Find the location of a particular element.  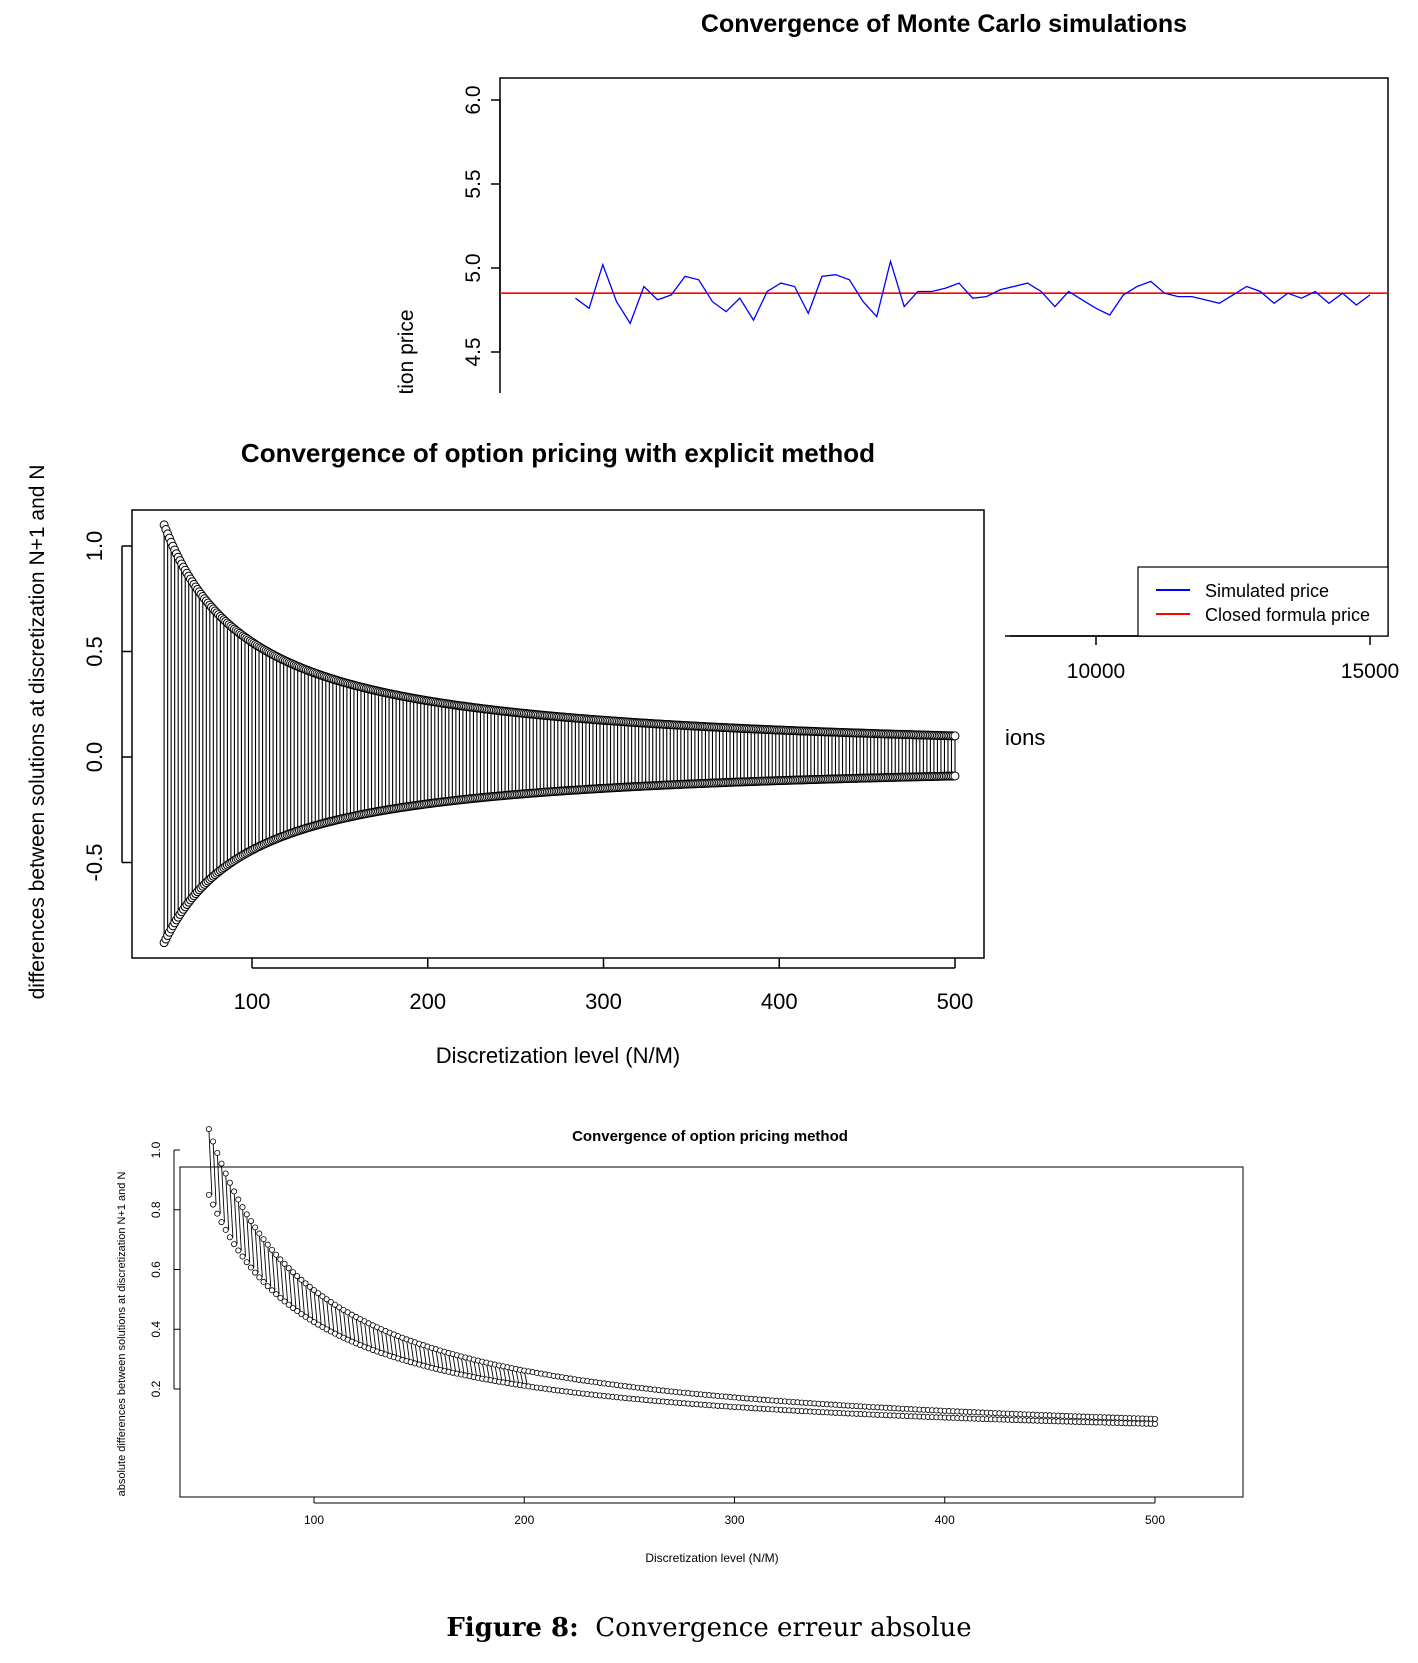

explicit-x-tick-label: 300 is located at coordinates (603, 1001).